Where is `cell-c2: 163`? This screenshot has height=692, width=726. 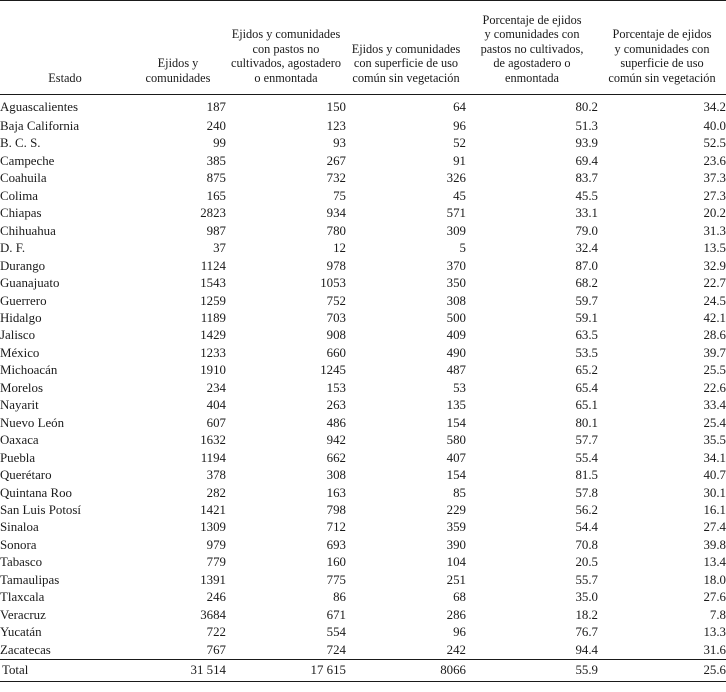
cell-c2: 163 is located at coordinates (336, 492).